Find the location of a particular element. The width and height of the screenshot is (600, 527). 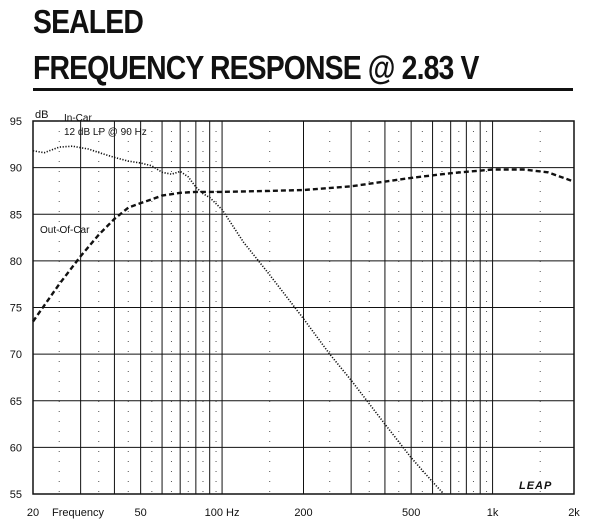

x-tick-label: 20 is located at coordinates (33, 513).